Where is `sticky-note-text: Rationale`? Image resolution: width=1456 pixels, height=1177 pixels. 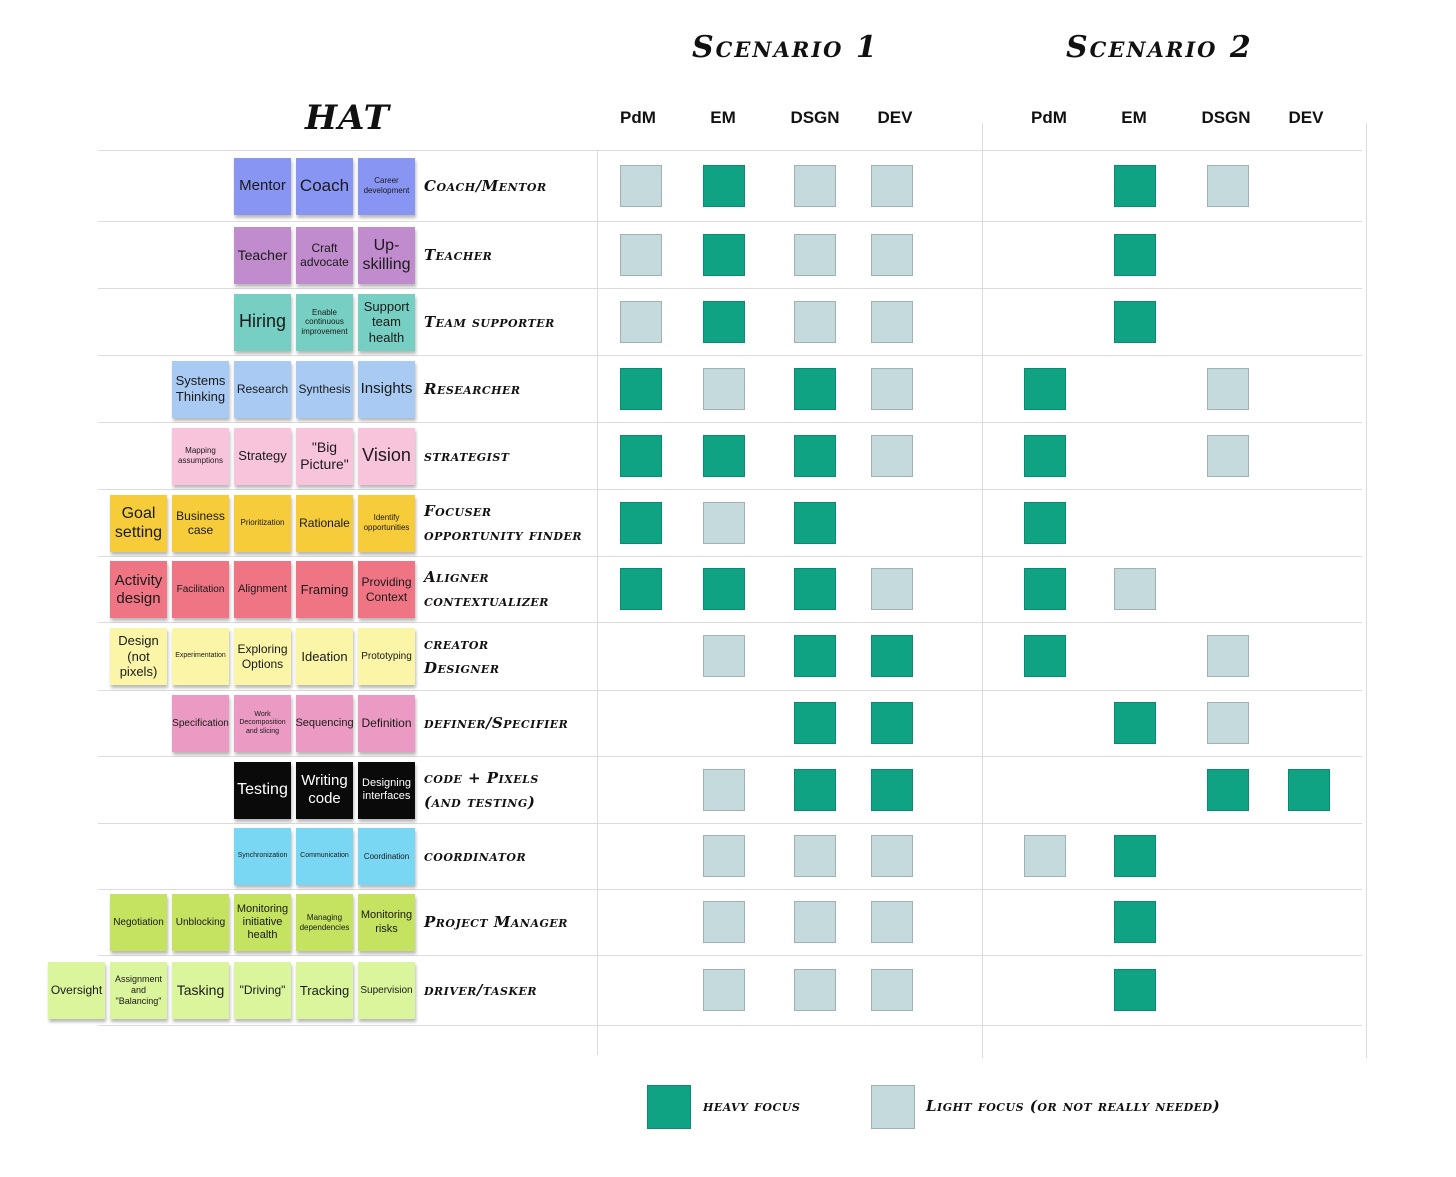
sticky-note-text: Rationale is located at coordinates (324, 522).